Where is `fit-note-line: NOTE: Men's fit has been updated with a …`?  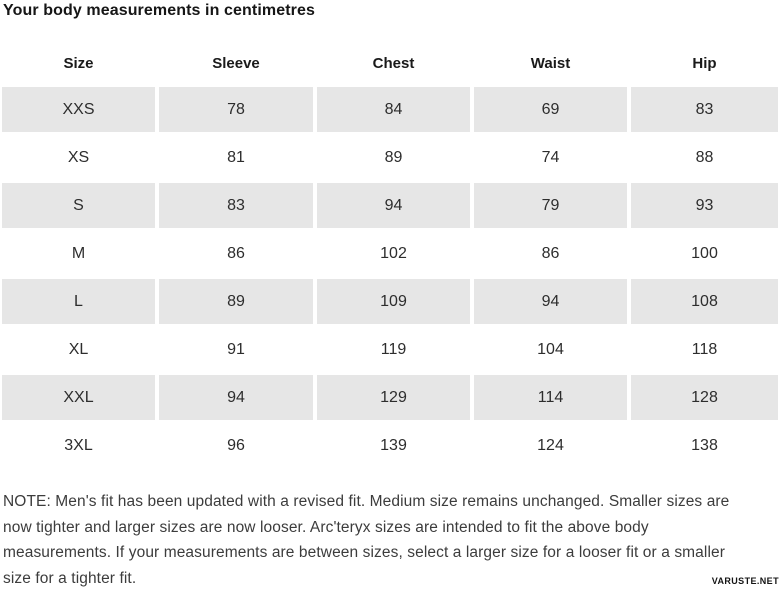 fit-note-line: NOTE: Men's fit has been updated with a … is located at coordinates (392, 502).